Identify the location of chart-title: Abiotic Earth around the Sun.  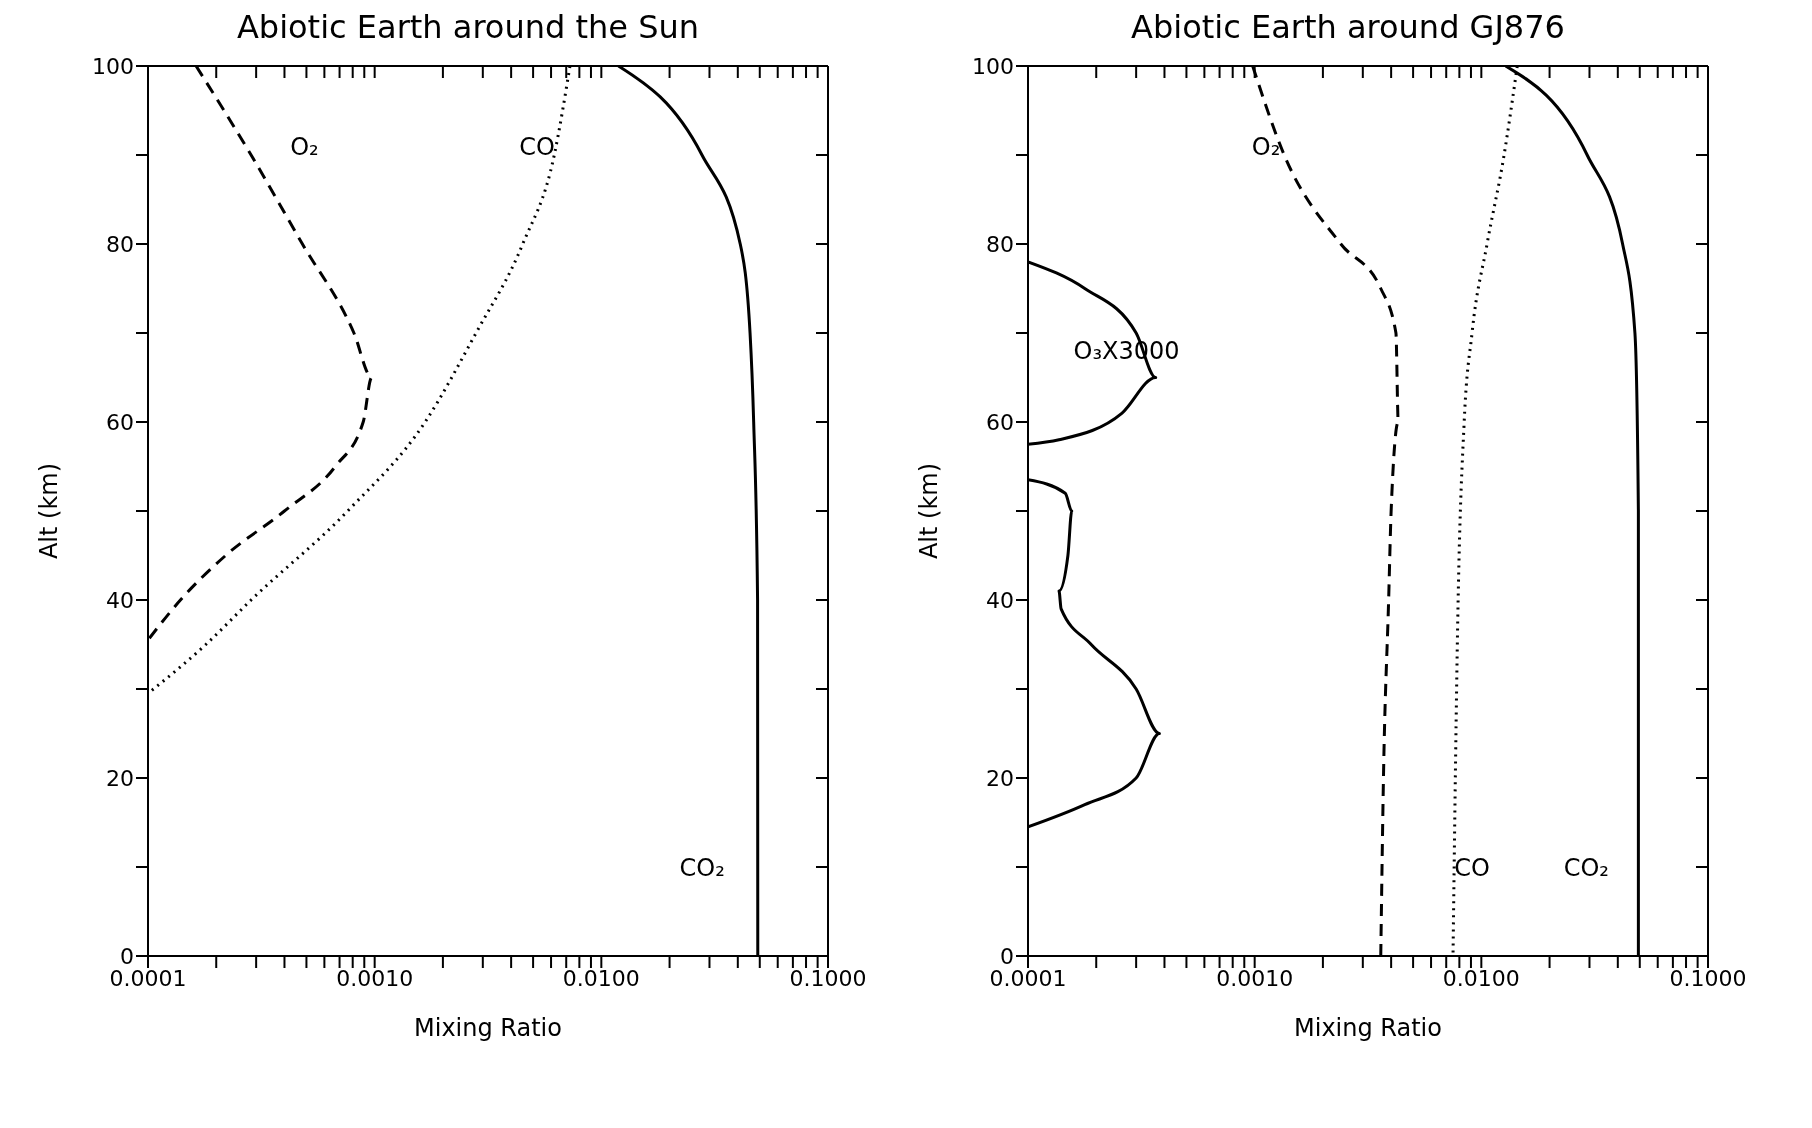
(468, 27).